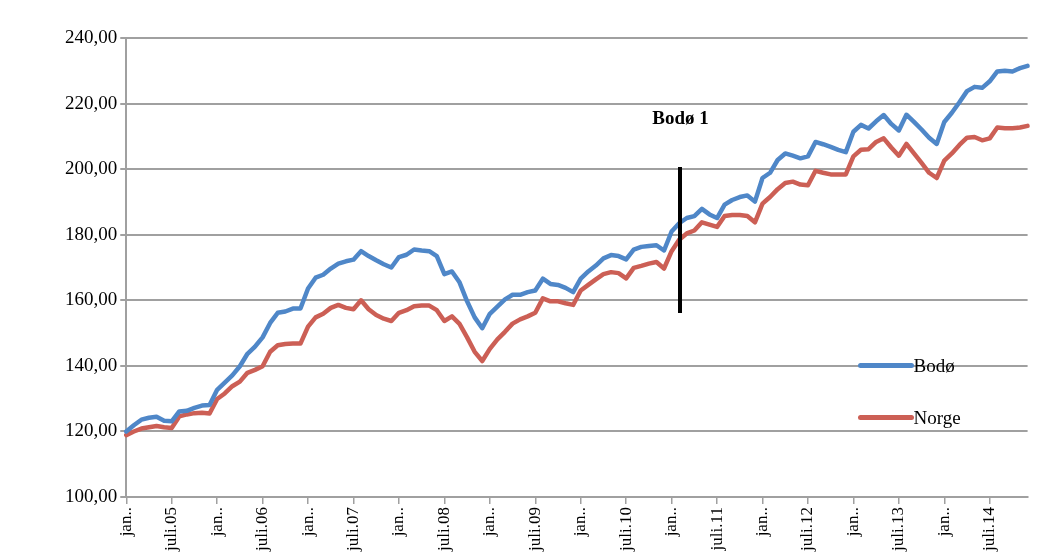  What do you see at coordinates (262, 529) in the screenshot?
I see `x-tick-label: juli.06` at bounding box center [262, 529].